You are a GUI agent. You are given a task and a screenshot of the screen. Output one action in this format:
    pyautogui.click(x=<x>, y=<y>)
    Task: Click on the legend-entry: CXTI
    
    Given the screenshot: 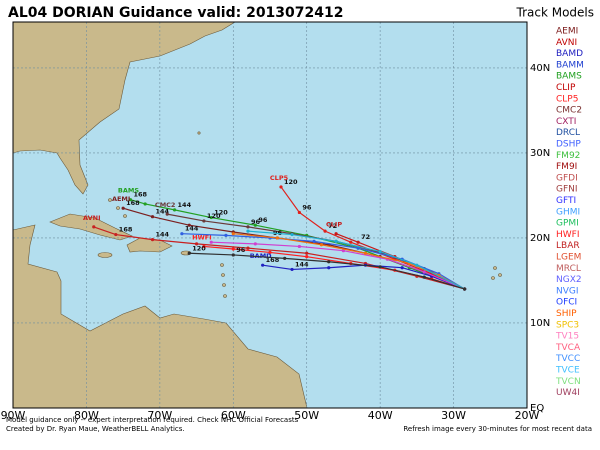 What is the action you would take?
    pyautogui.click(x=566, y=122)
    